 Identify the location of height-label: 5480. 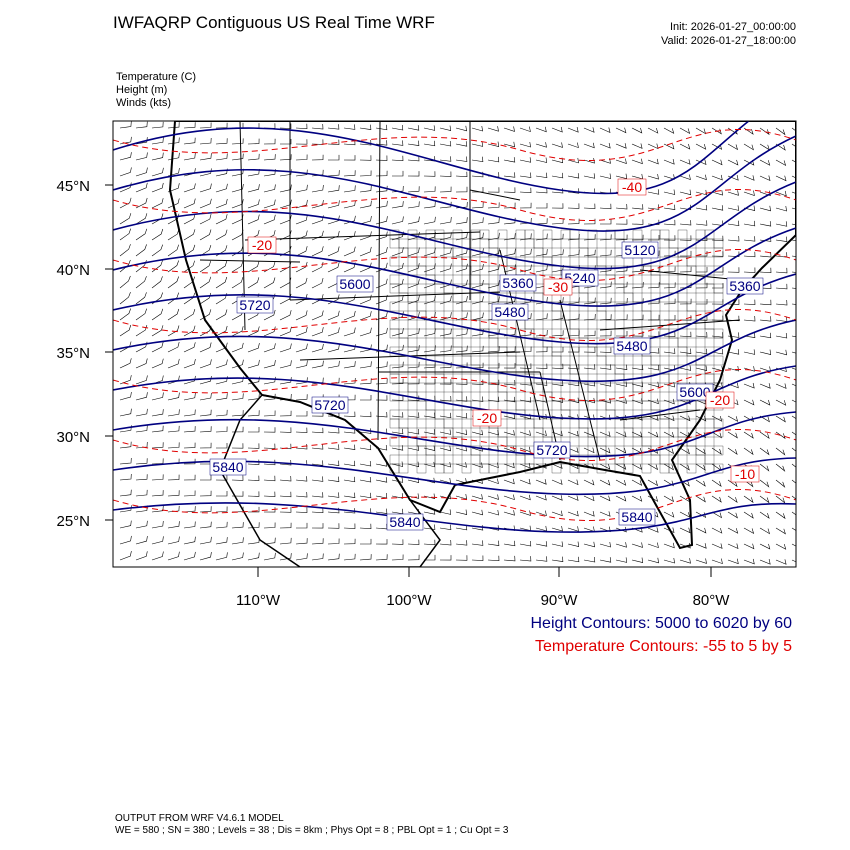
(509, 312).